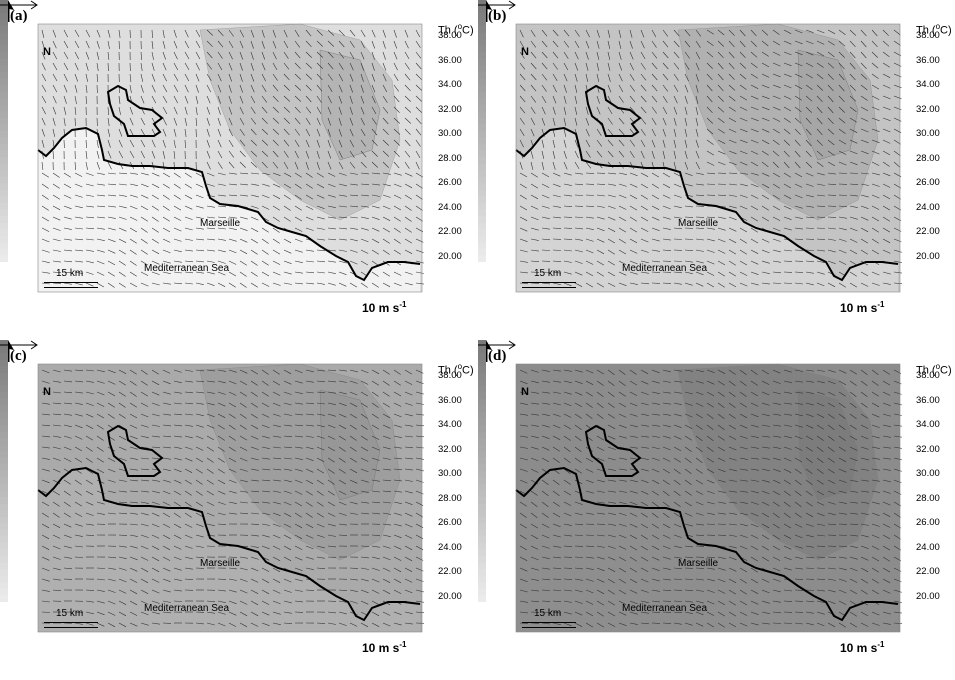 This screenshot has width=955, height=680. What do you see at coordinates (350, 105) in the screenshot?
I see `temperature-contour` at bounding box center [350, 105].